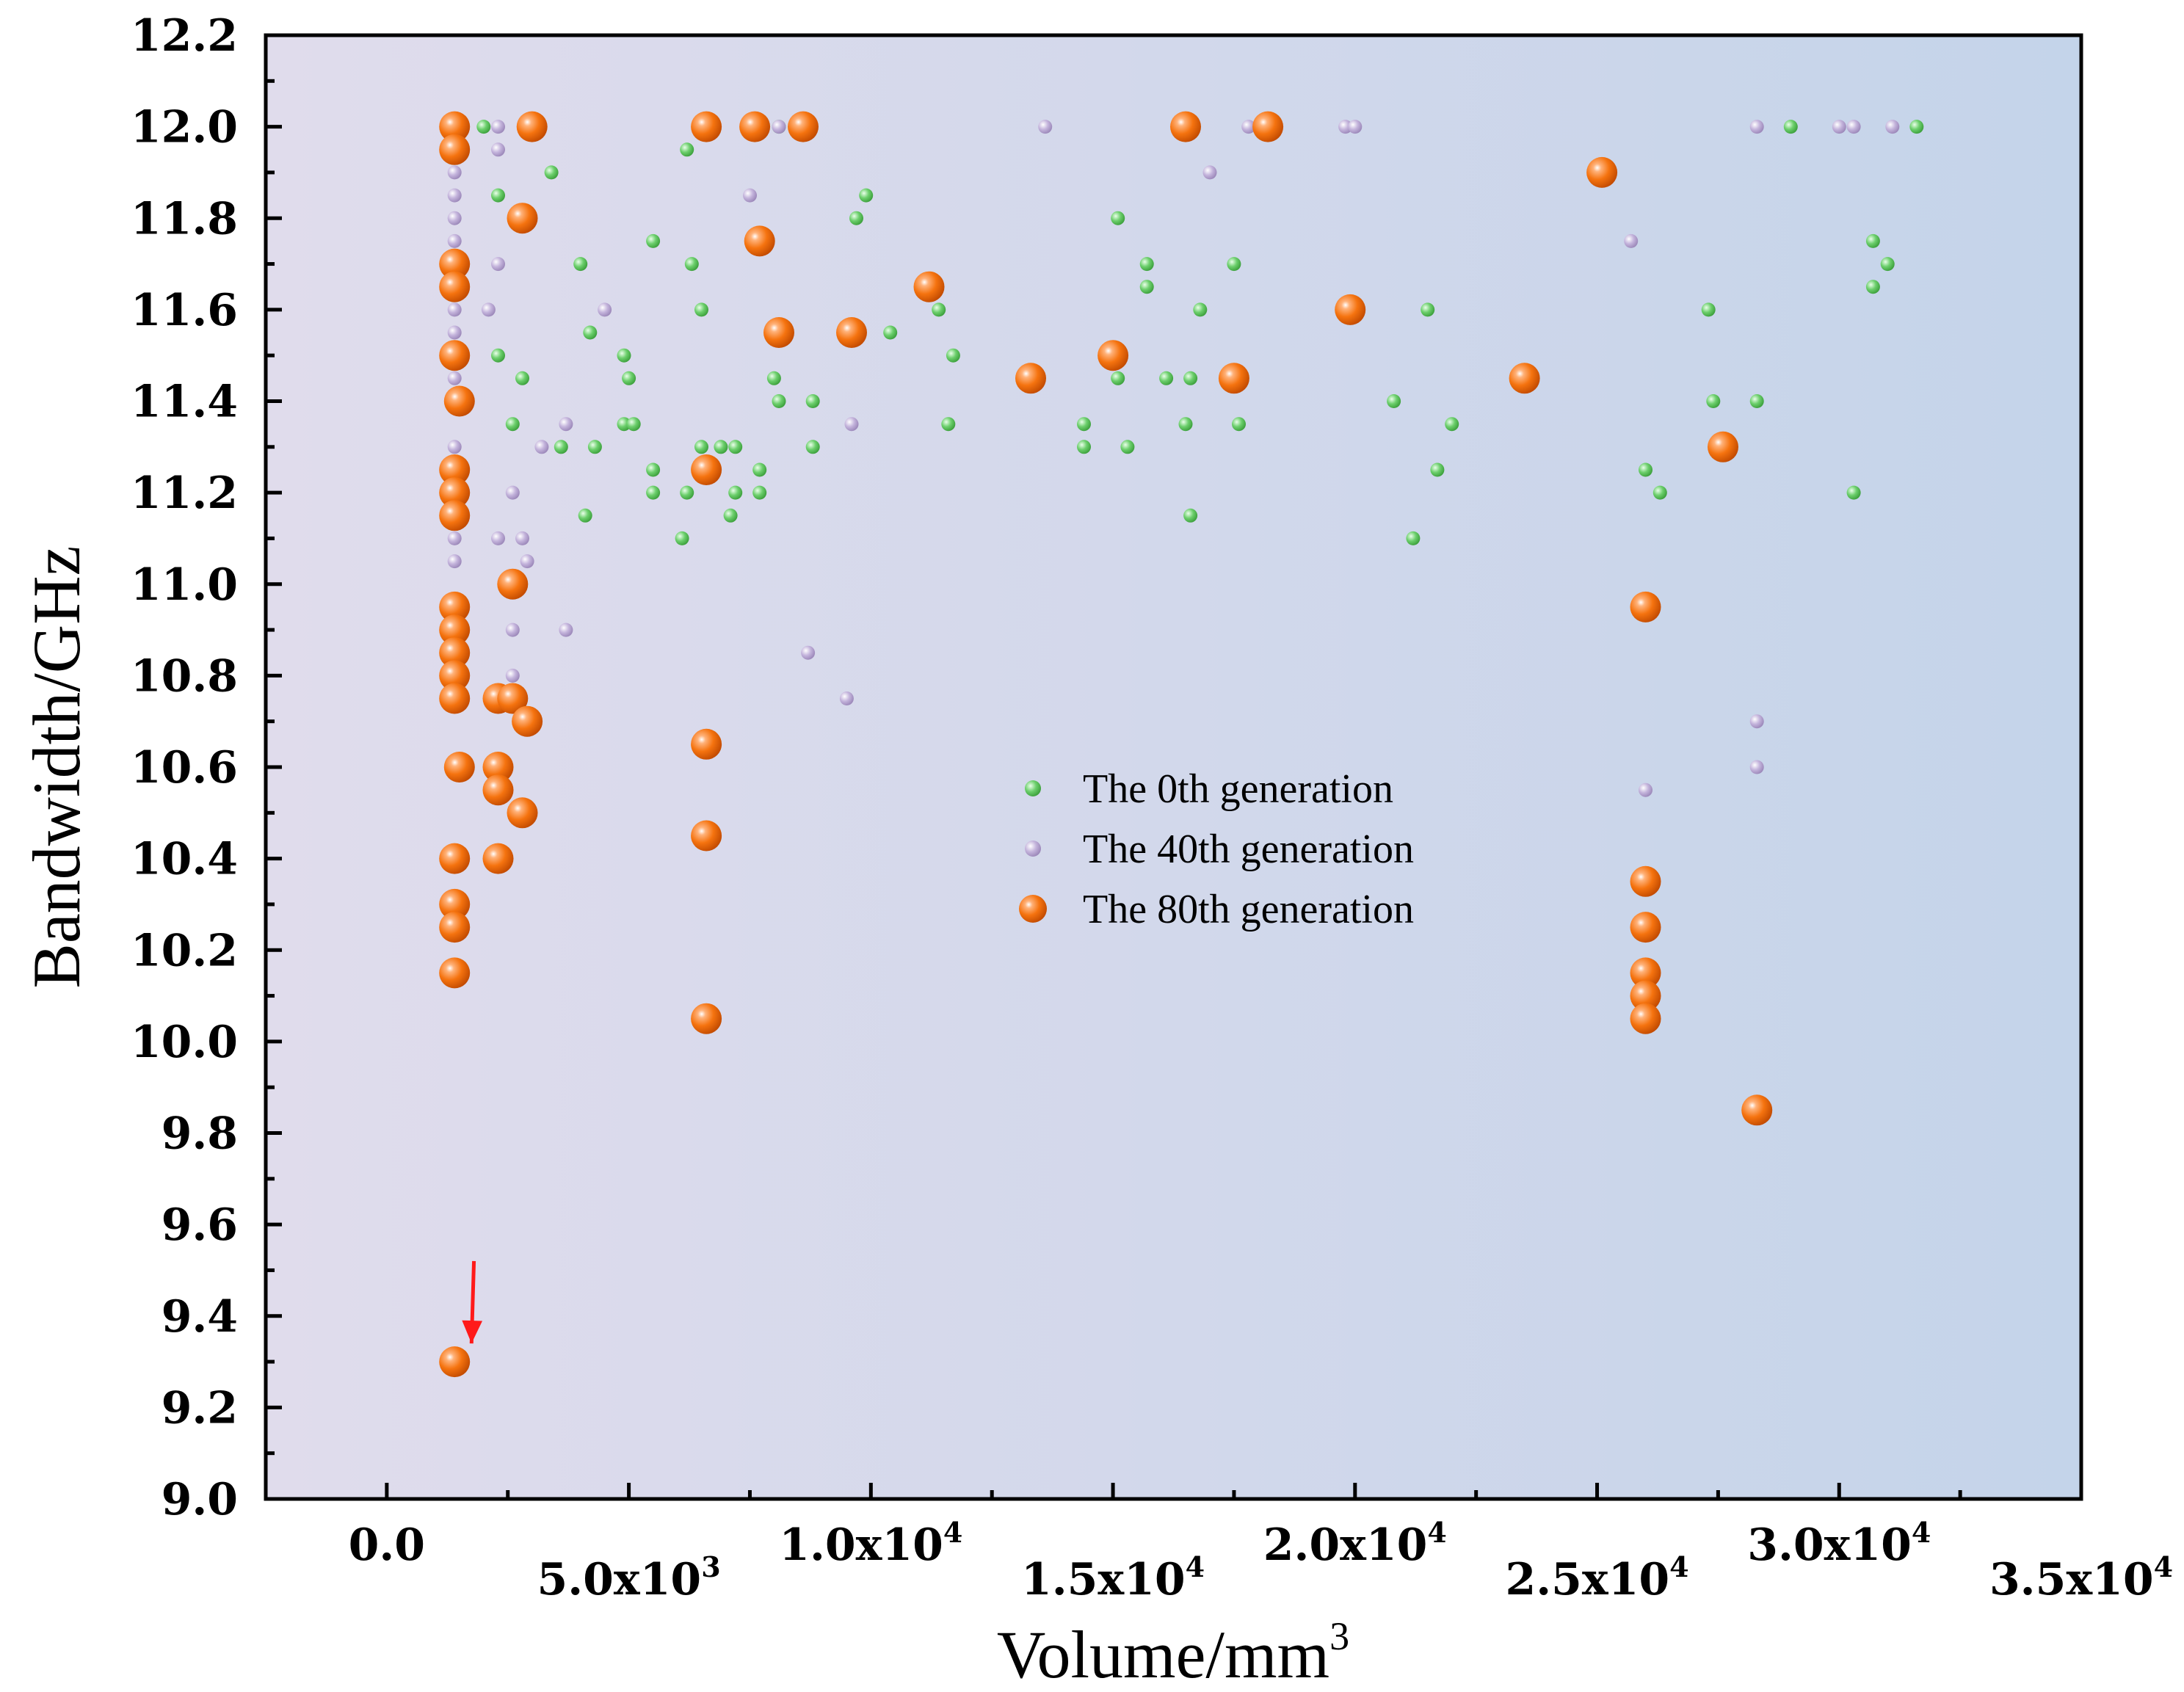 The image size is (2184, 1692). I want to click on y-tick-label: 10.8, so click(184, 676).